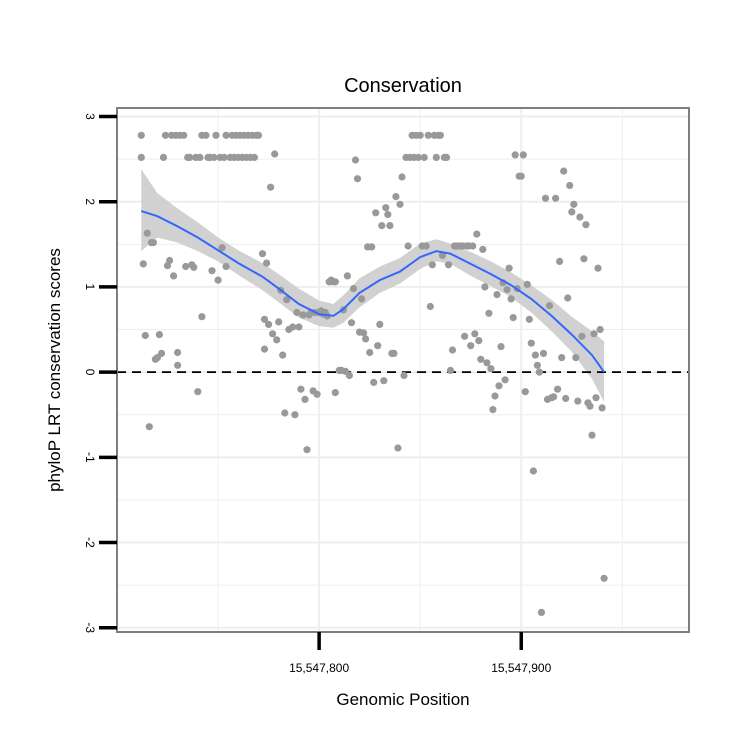 This screenshot has height=750, width=750. Describe the element at coordinates (90, 201) in the screenshot. I see `y-tick-label: 2` at that location.